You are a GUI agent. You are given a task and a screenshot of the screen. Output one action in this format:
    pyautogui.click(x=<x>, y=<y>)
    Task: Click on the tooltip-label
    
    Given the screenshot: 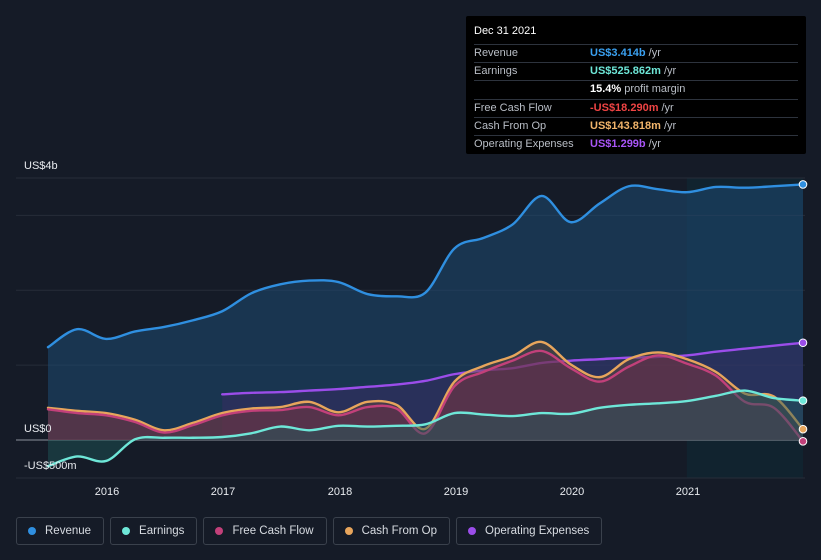 What is the action you would take?
    pyautogui.click(x=532, y=89)
    